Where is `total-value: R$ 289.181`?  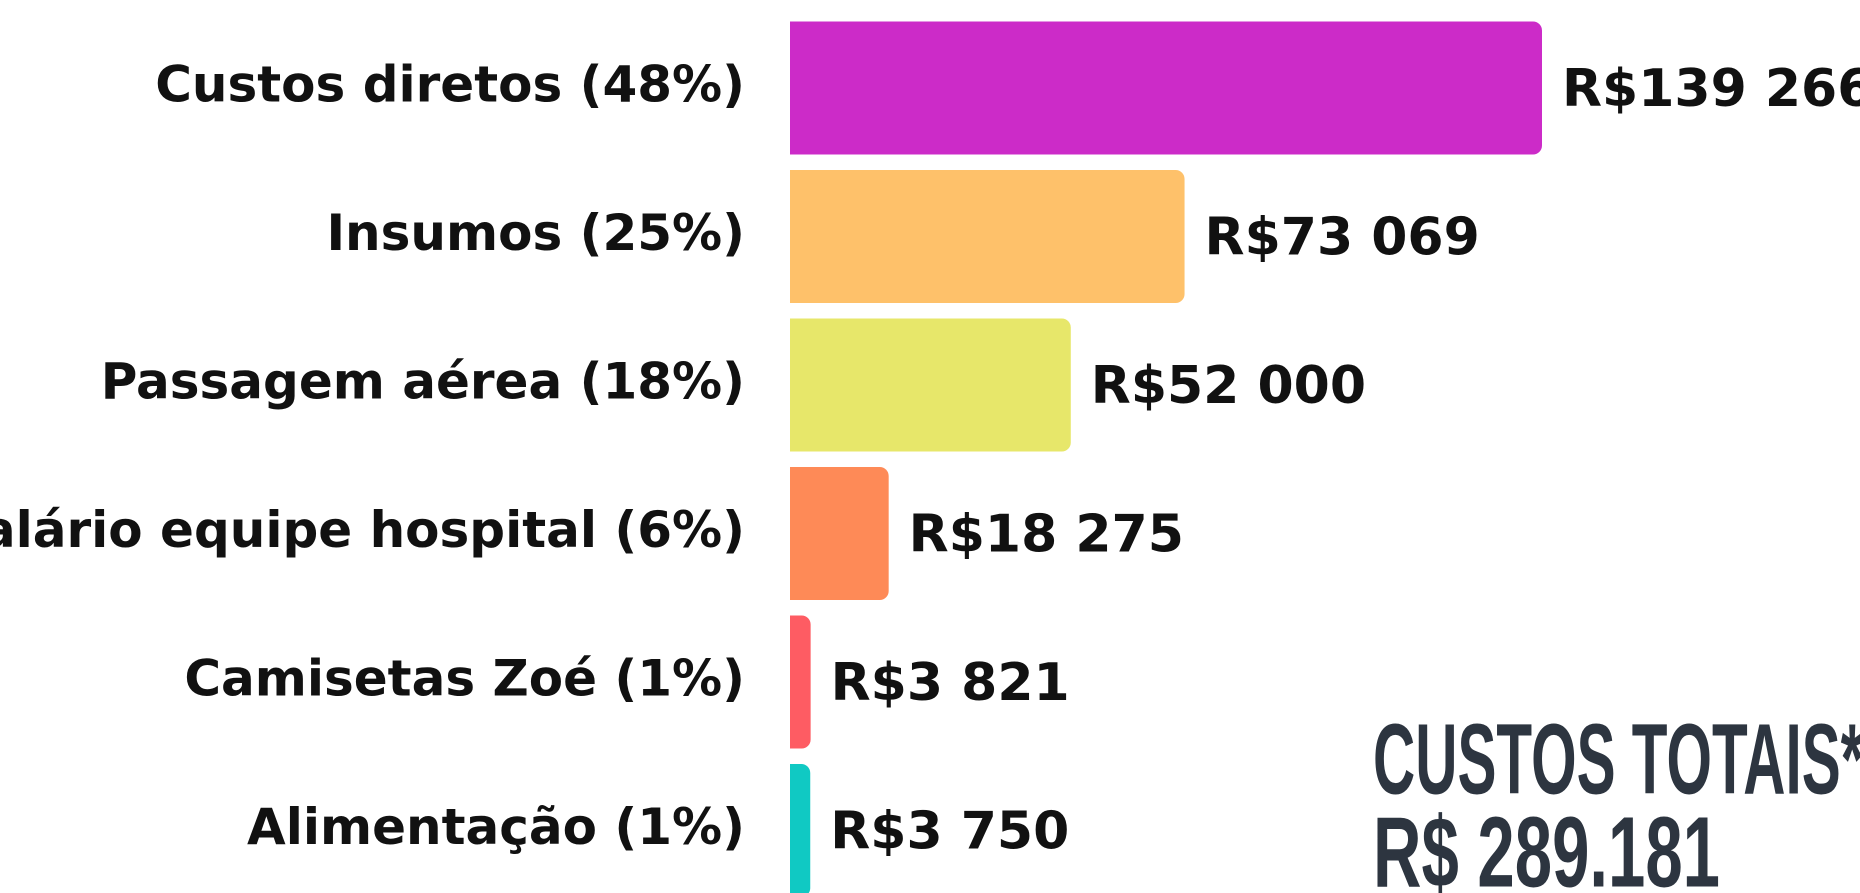 total-value: R$ 289.181 is located at coordinates (1546, 844).